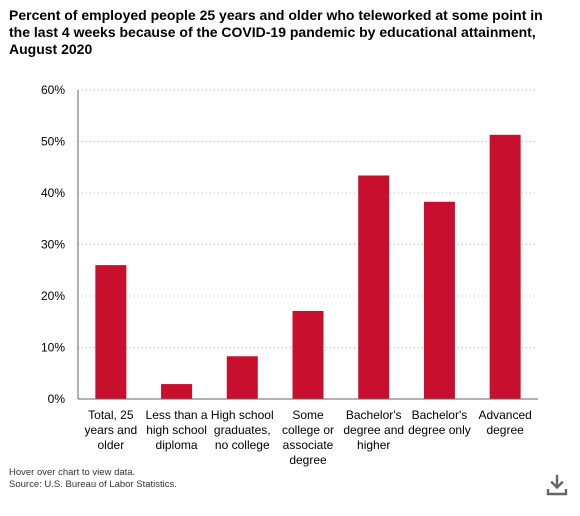 This screenshot has height=516, width=580. I want to click on download-icon, so click(557, 485).